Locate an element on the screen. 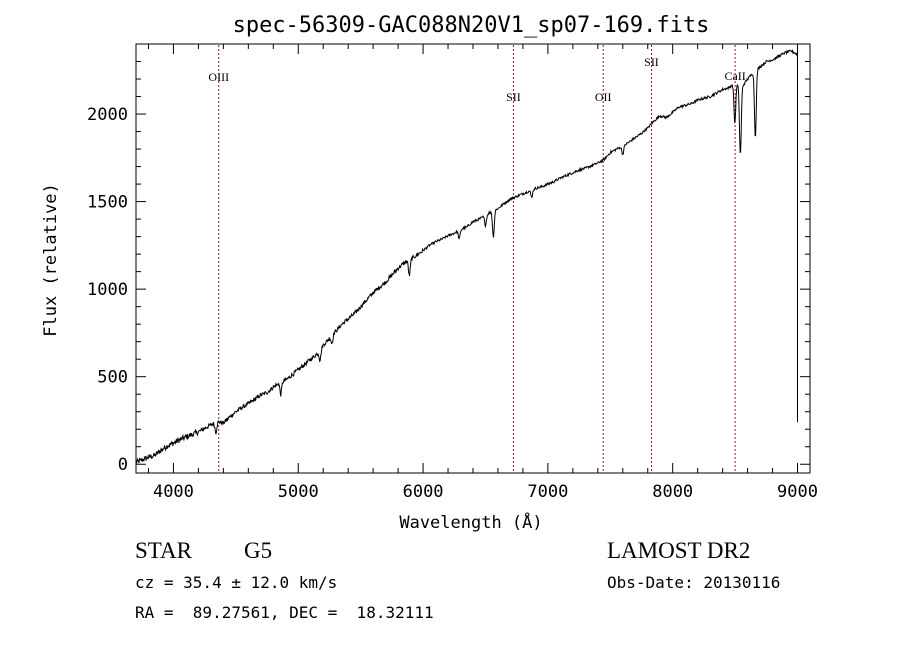 The image size is (900, 649). annotation-label: OIII is located at coordinates (218, 77).